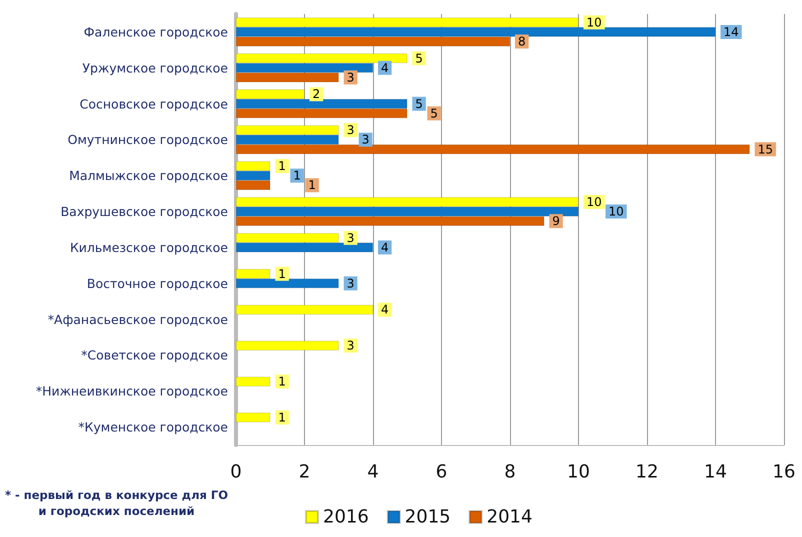  Describe the element at coordinates (153, 427) in the screenshot. I see `y-tick-label: *Куменское городское` at that location.